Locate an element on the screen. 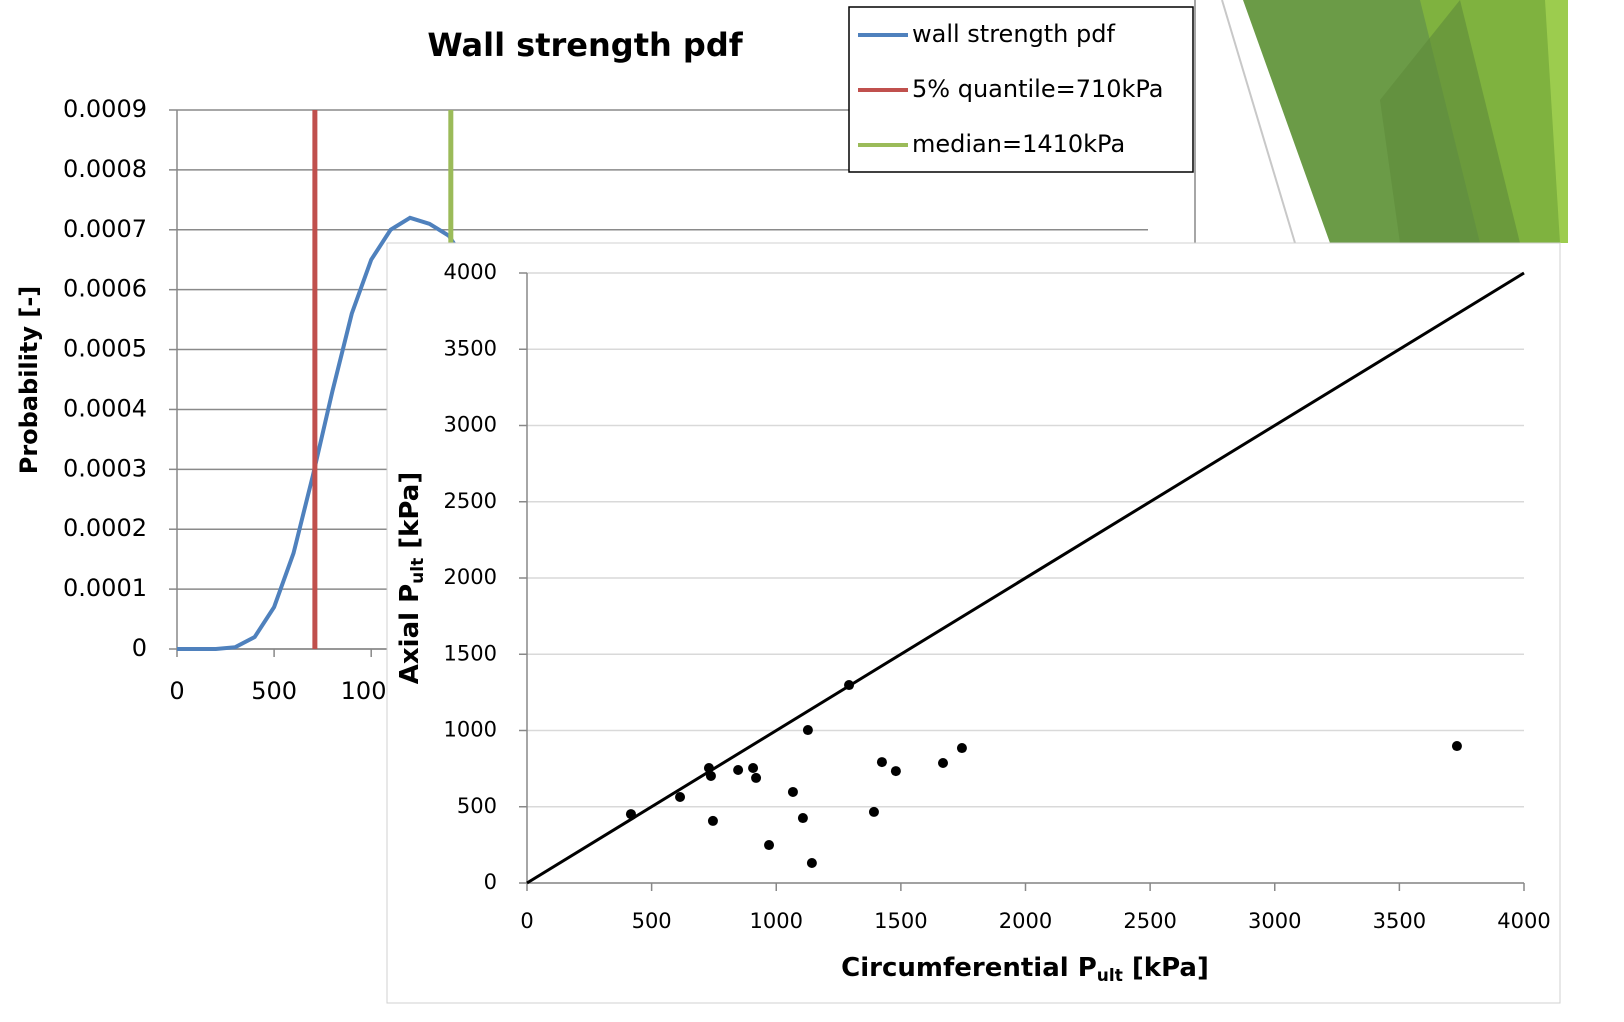 This screenshot has width=1624, height=1022. y-tick-label: 3500 is located at coordinates (470, 348).